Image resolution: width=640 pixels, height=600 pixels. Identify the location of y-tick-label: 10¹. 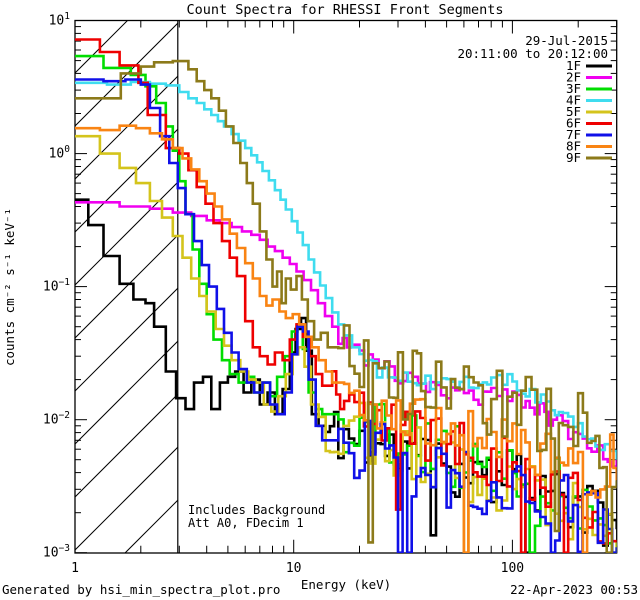
(60, 20).